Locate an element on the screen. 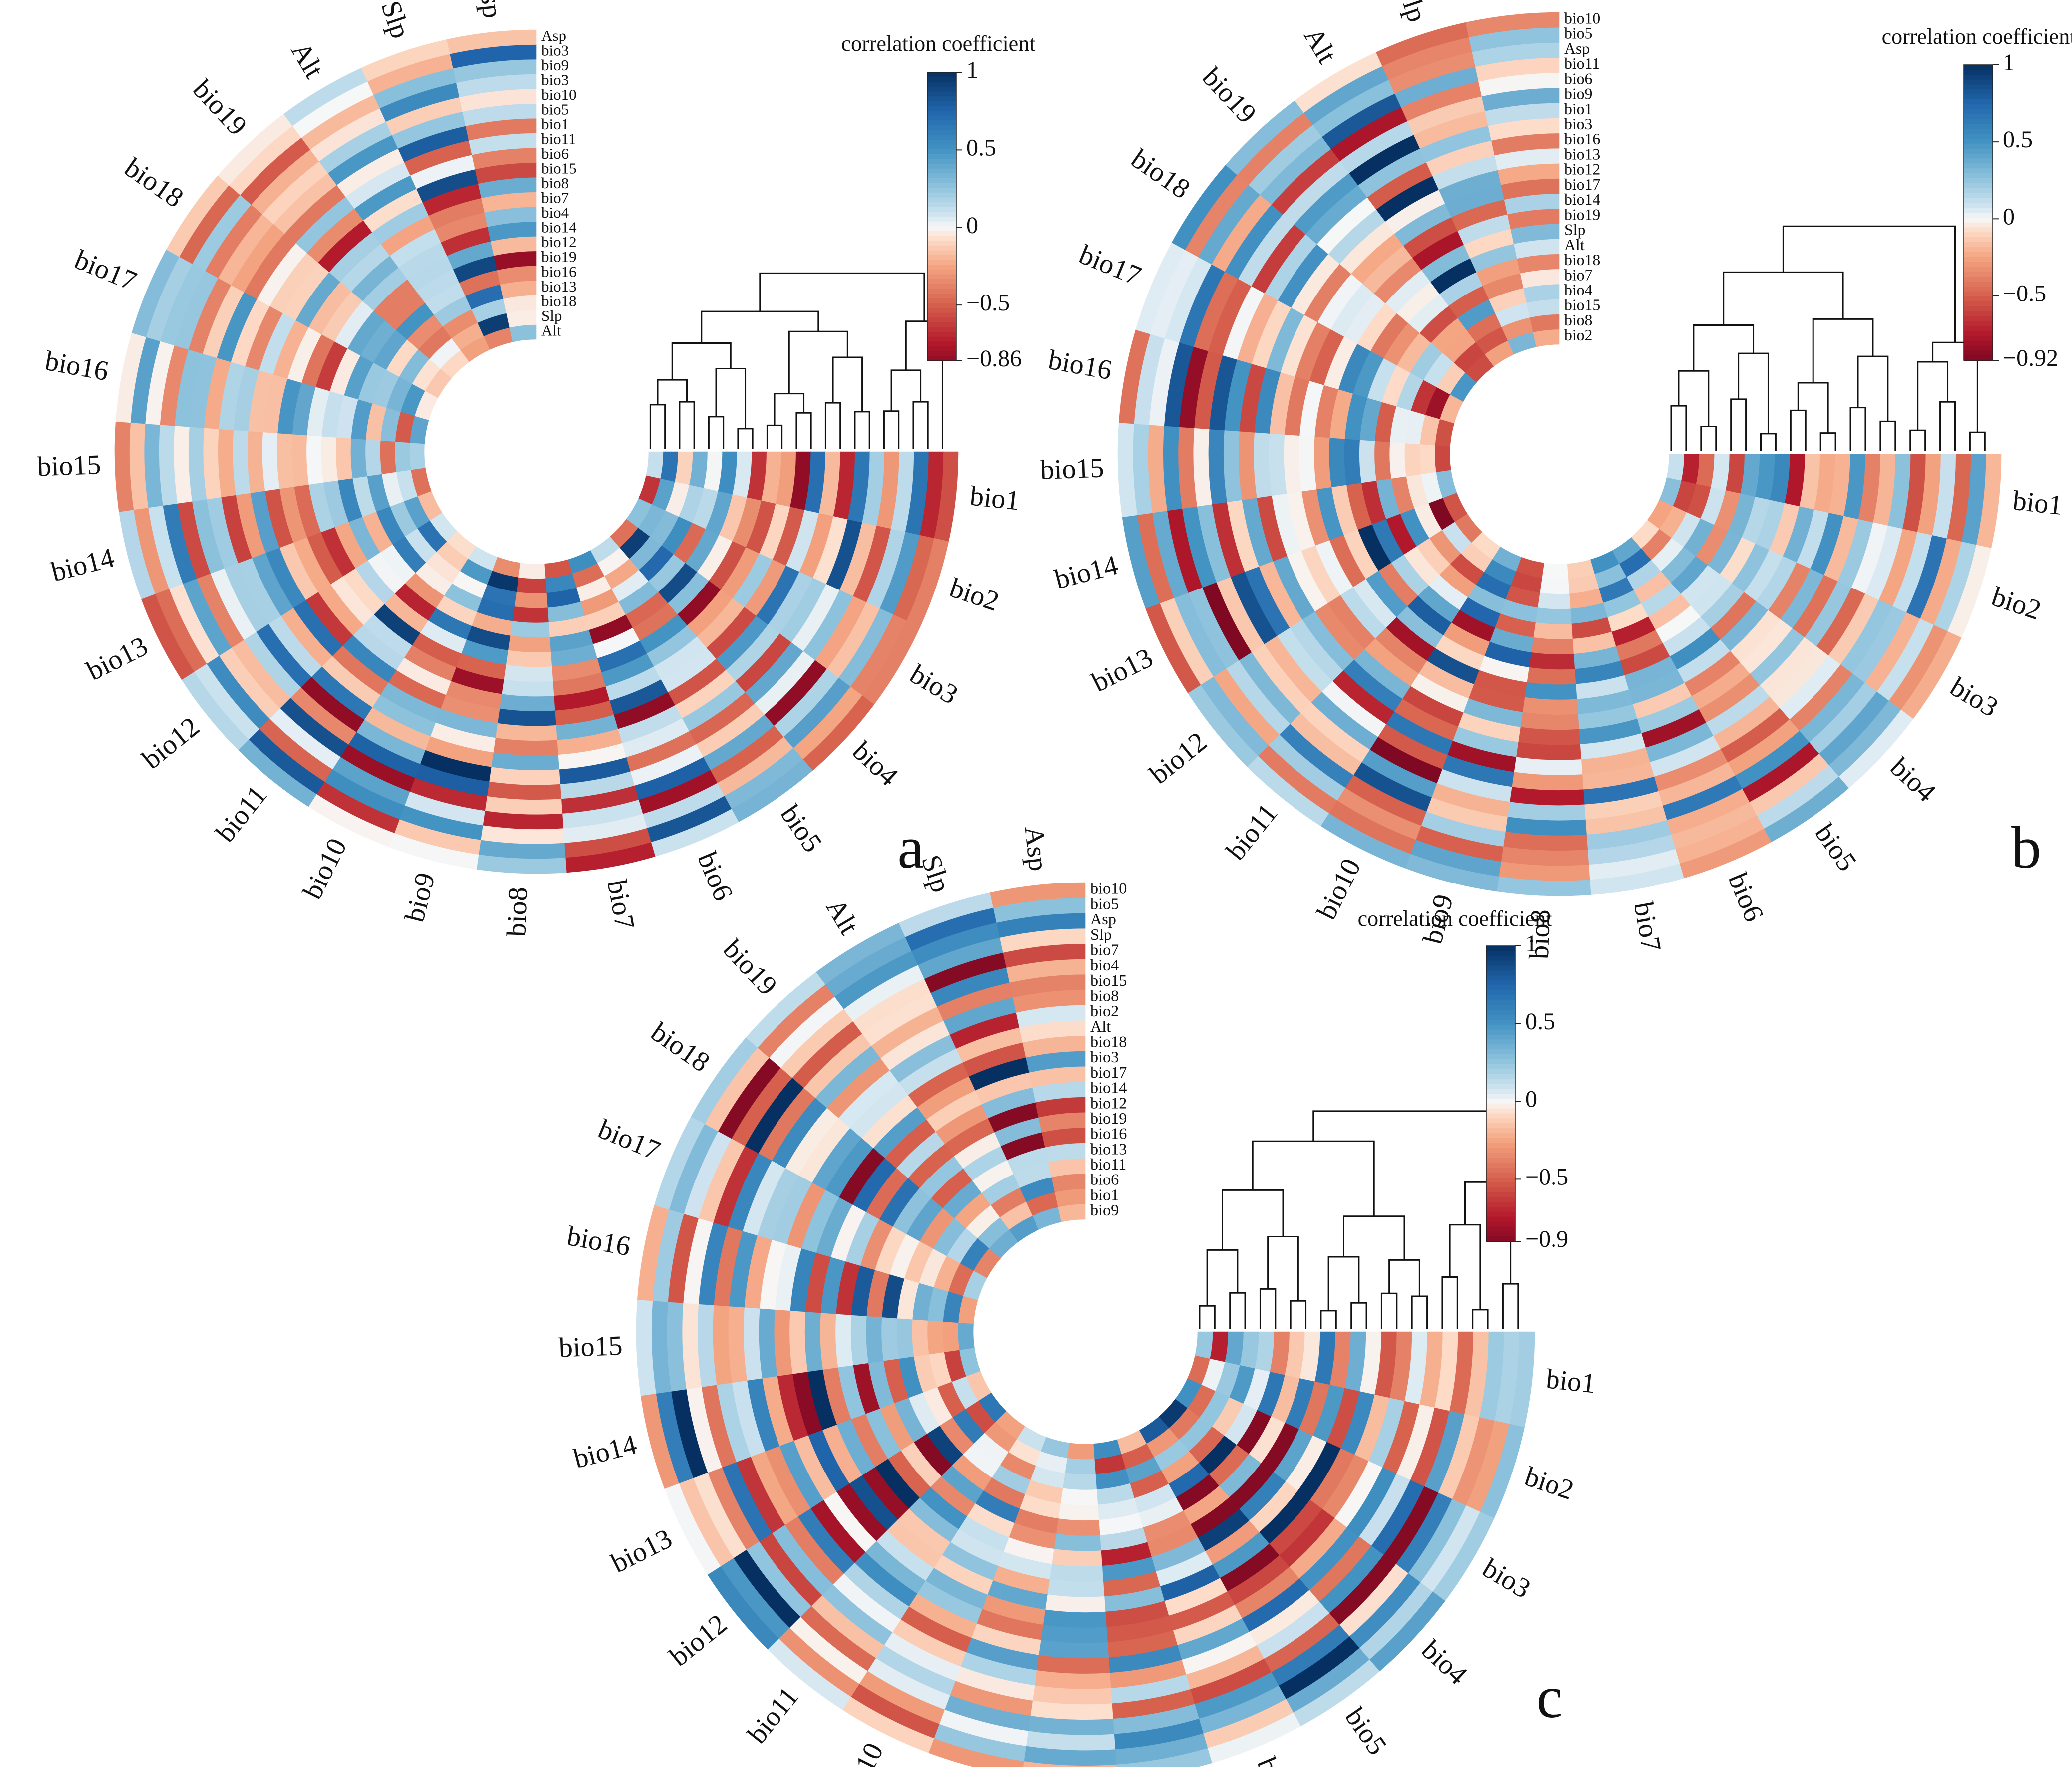  column-label: bio11 is located at coordinates (1252, 832).